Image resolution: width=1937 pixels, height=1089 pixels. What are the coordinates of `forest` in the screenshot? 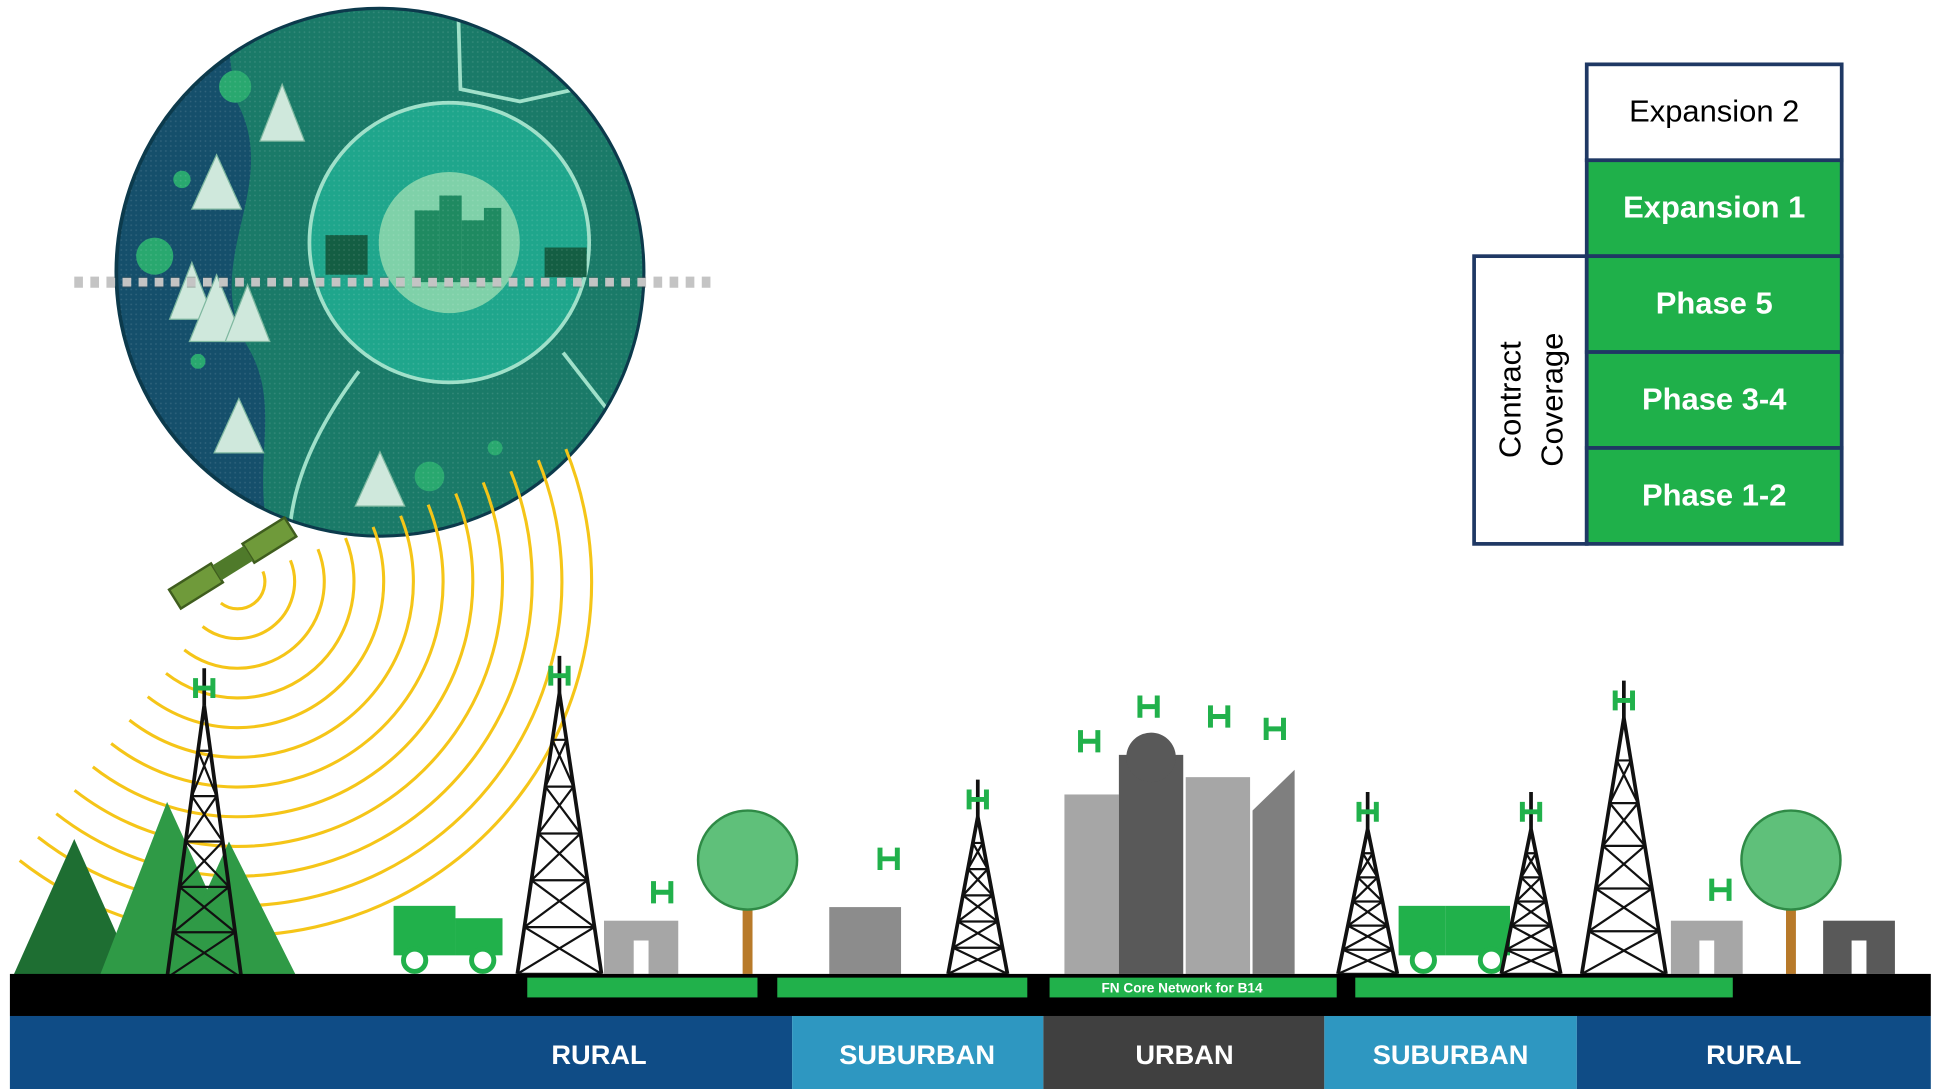 It's located at (155, 889).